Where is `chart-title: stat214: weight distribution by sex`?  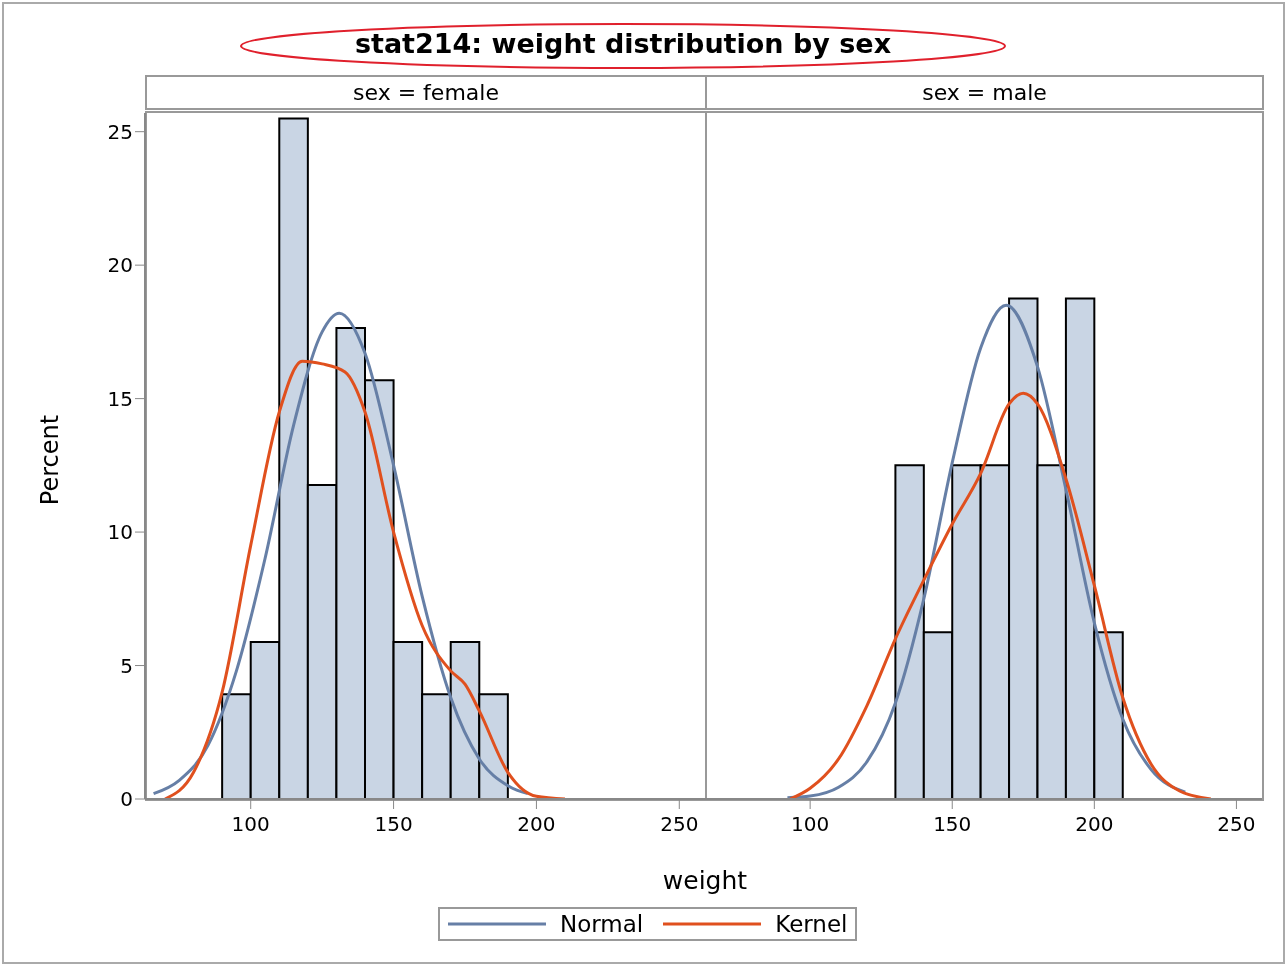 chart-title: stat214: weight distribution by sex is located at coordinates (623, 43).